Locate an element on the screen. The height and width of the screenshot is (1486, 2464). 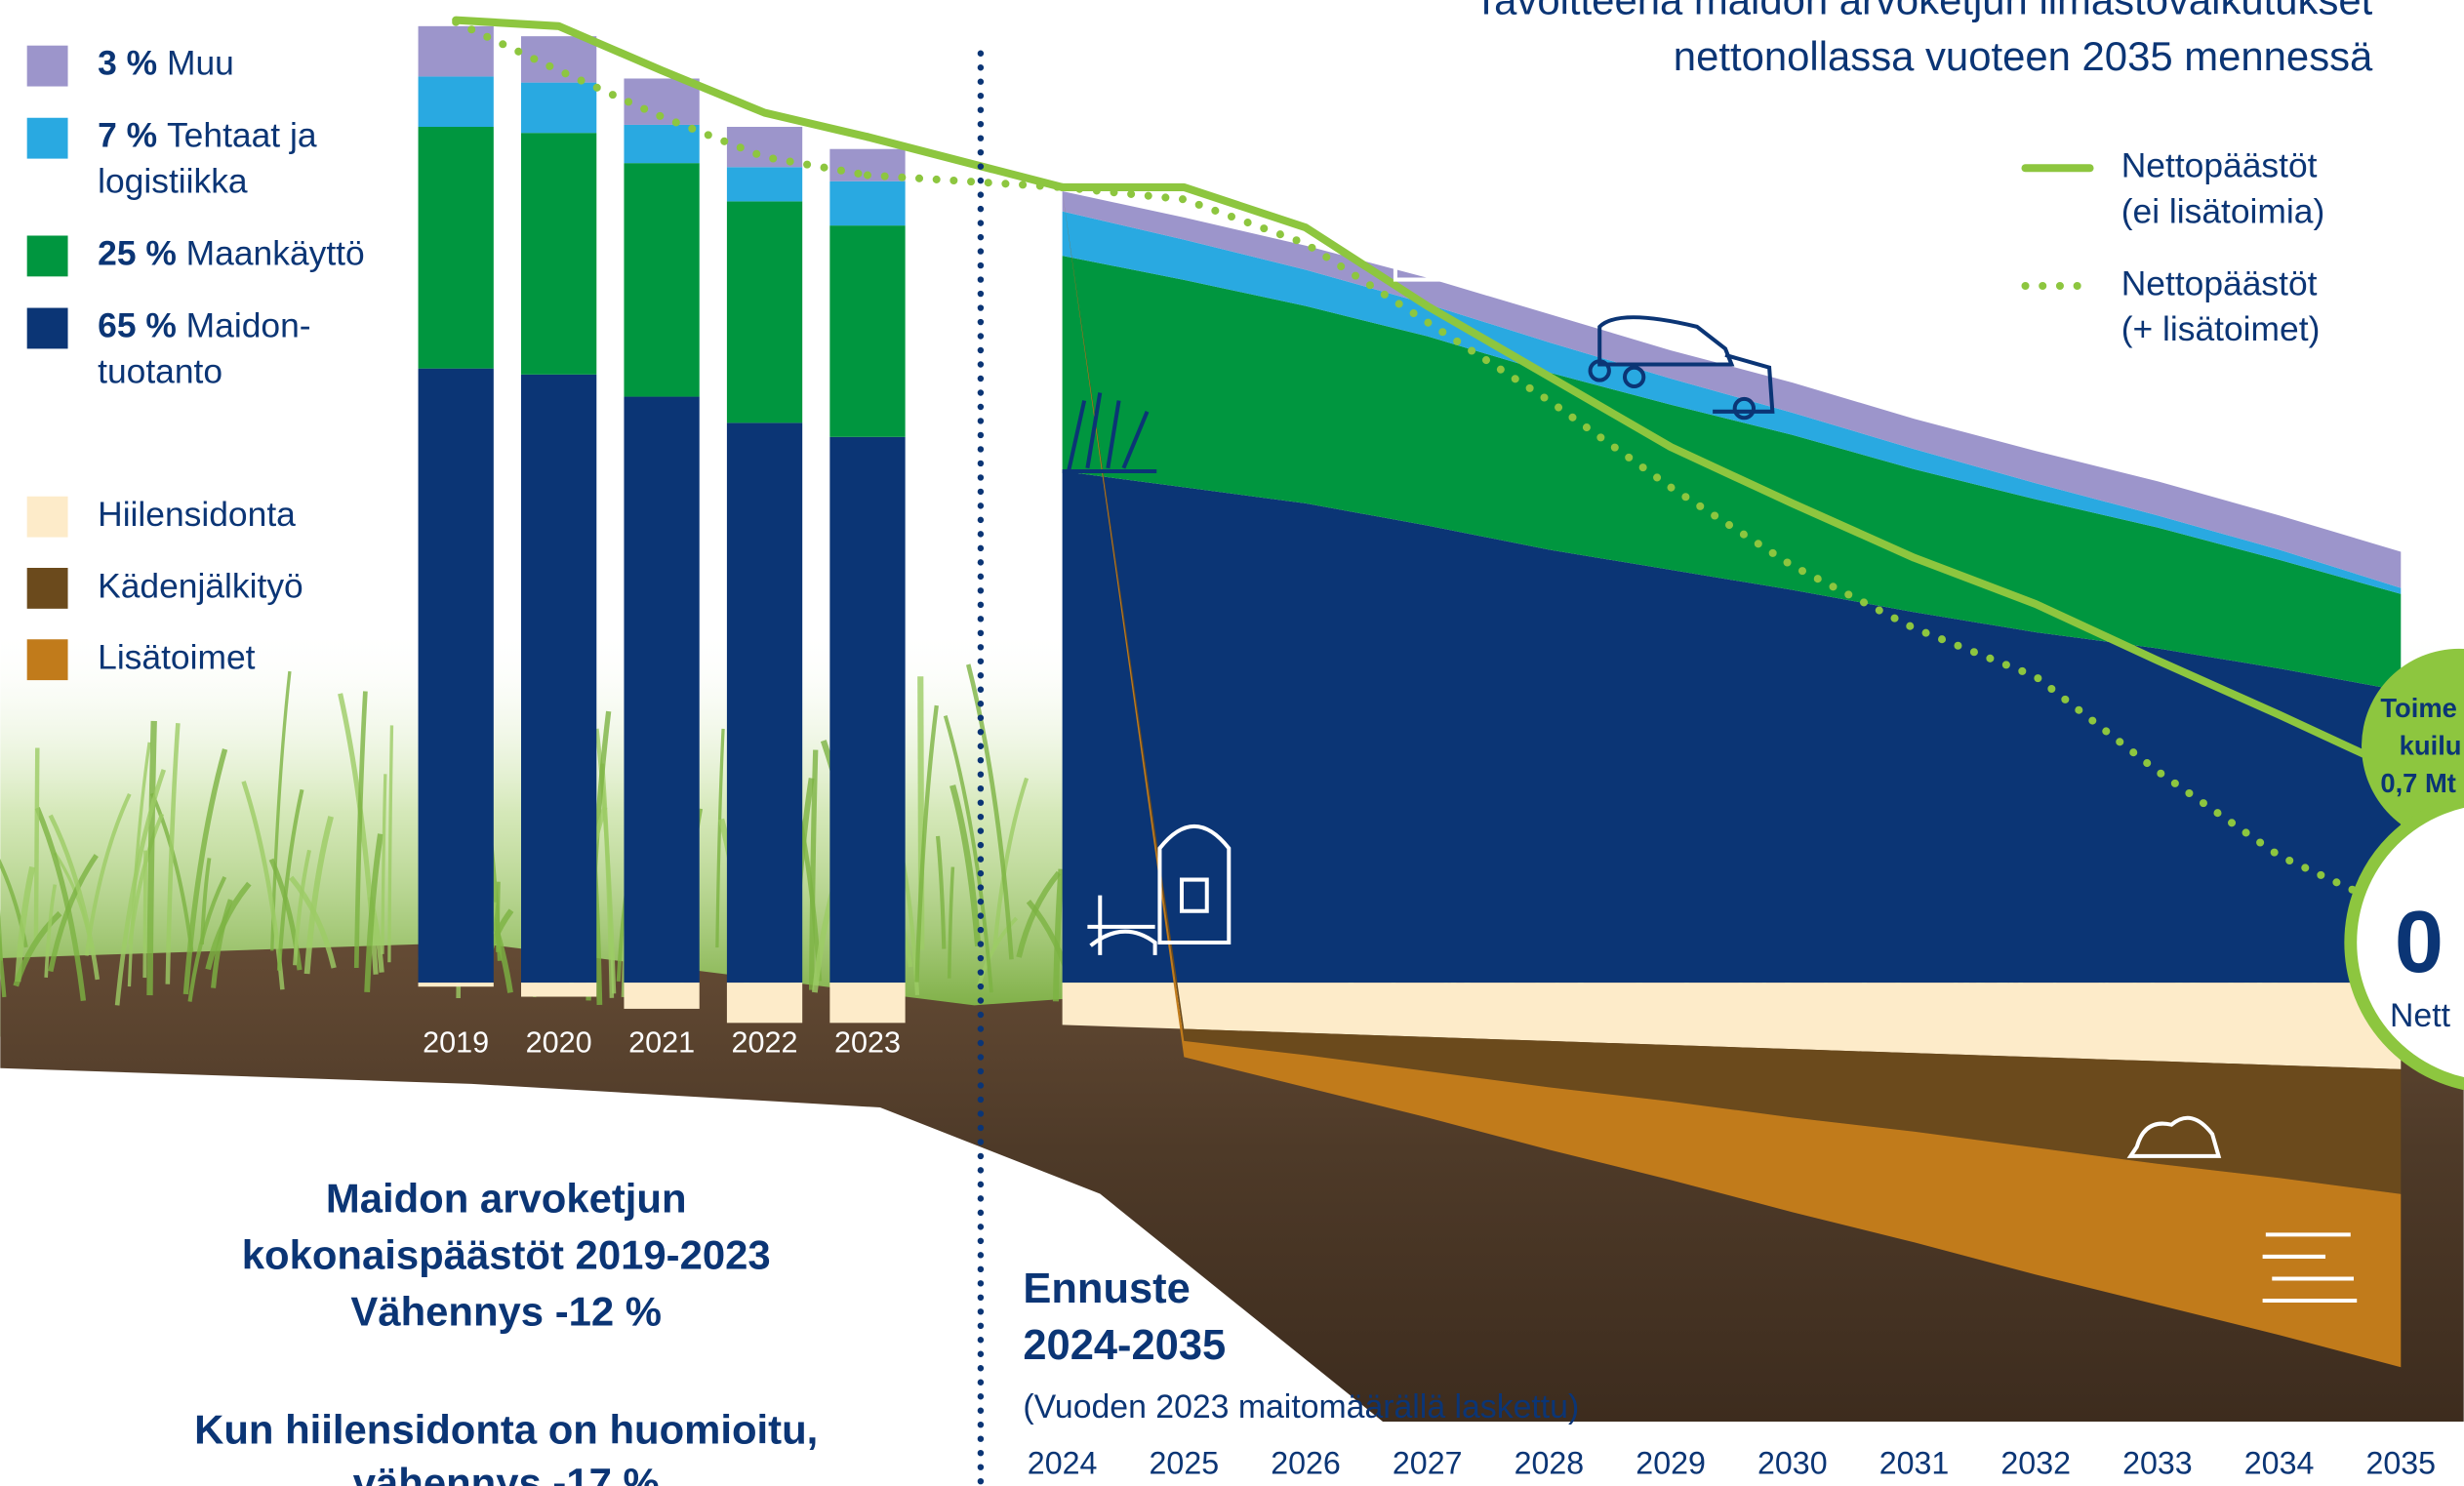
legend-label: tuotanto is located at coordinates (160, 371).